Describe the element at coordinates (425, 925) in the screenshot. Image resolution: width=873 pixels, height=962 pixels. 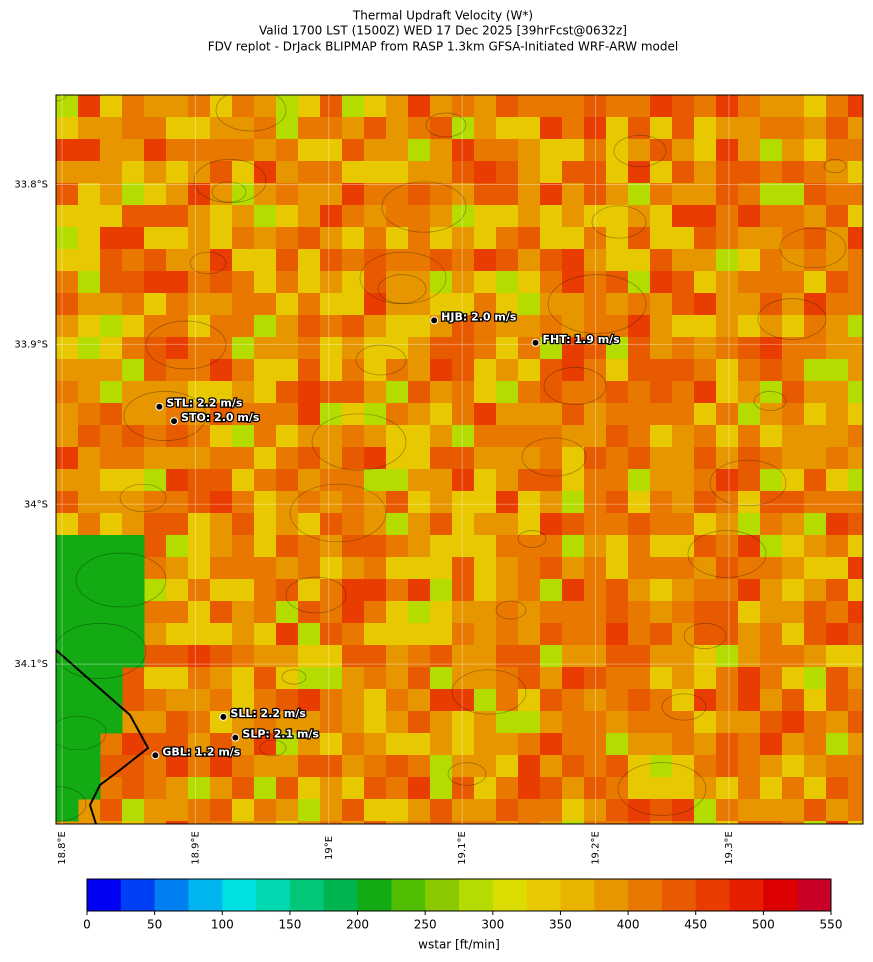
I see `colorbar-tick-label: 250` at that location.